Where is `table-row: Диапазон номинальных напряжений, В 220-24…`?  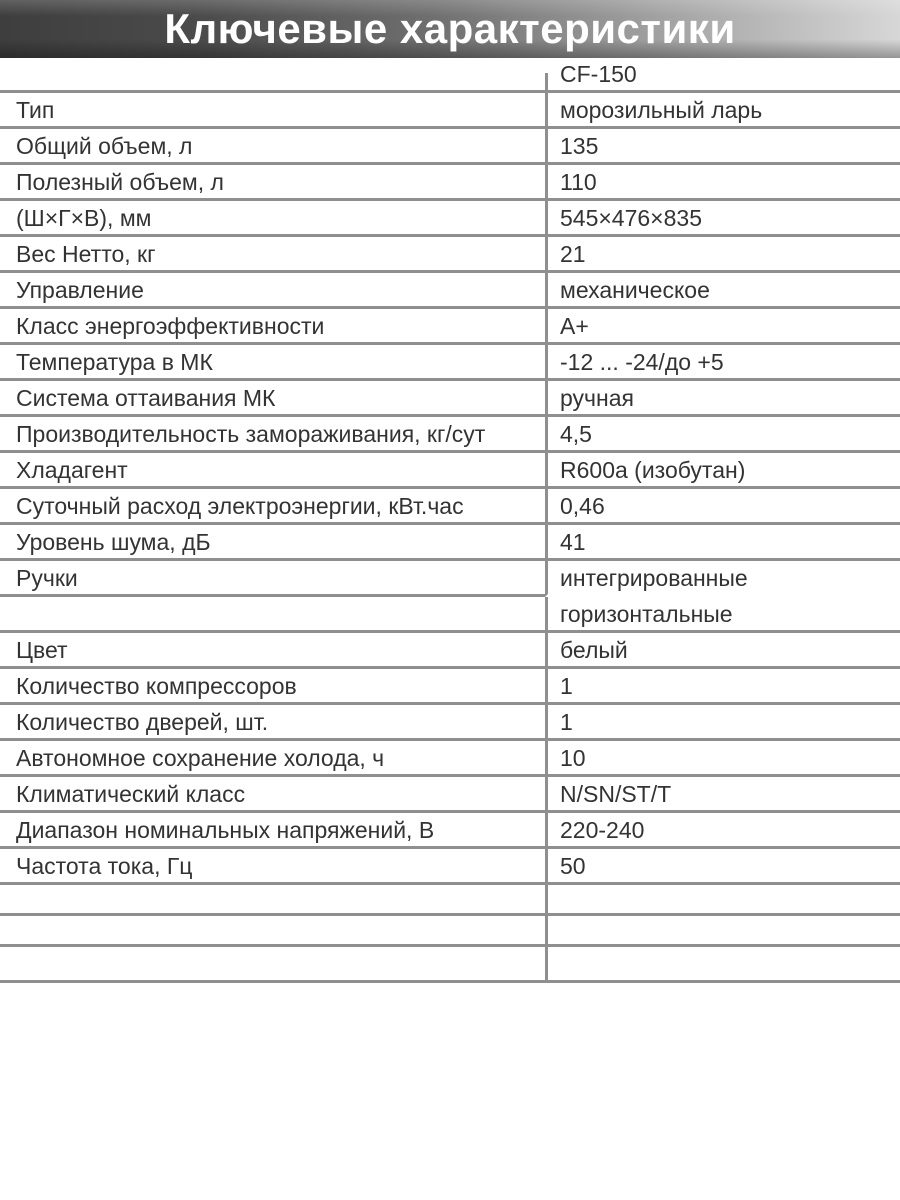 table-row: Диапазон номинальных напряжений, В 220-24… is located at coordinates (450, 831).